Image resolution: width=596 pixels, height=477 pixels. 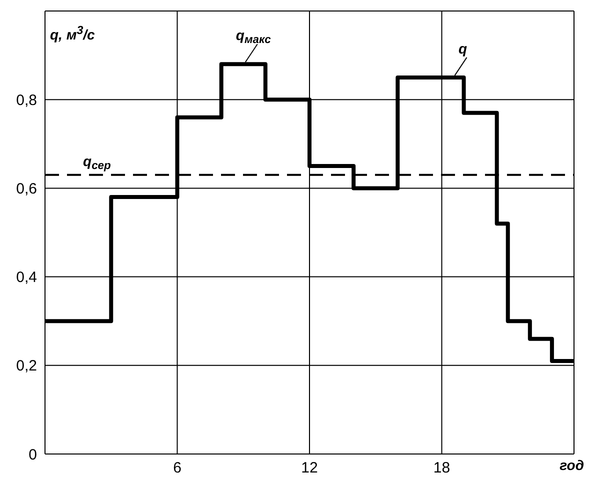 What do you see at coordinates (572, 465) in the screenshot?
I see `x-axis-title: год` at bounding box center [572, 465].